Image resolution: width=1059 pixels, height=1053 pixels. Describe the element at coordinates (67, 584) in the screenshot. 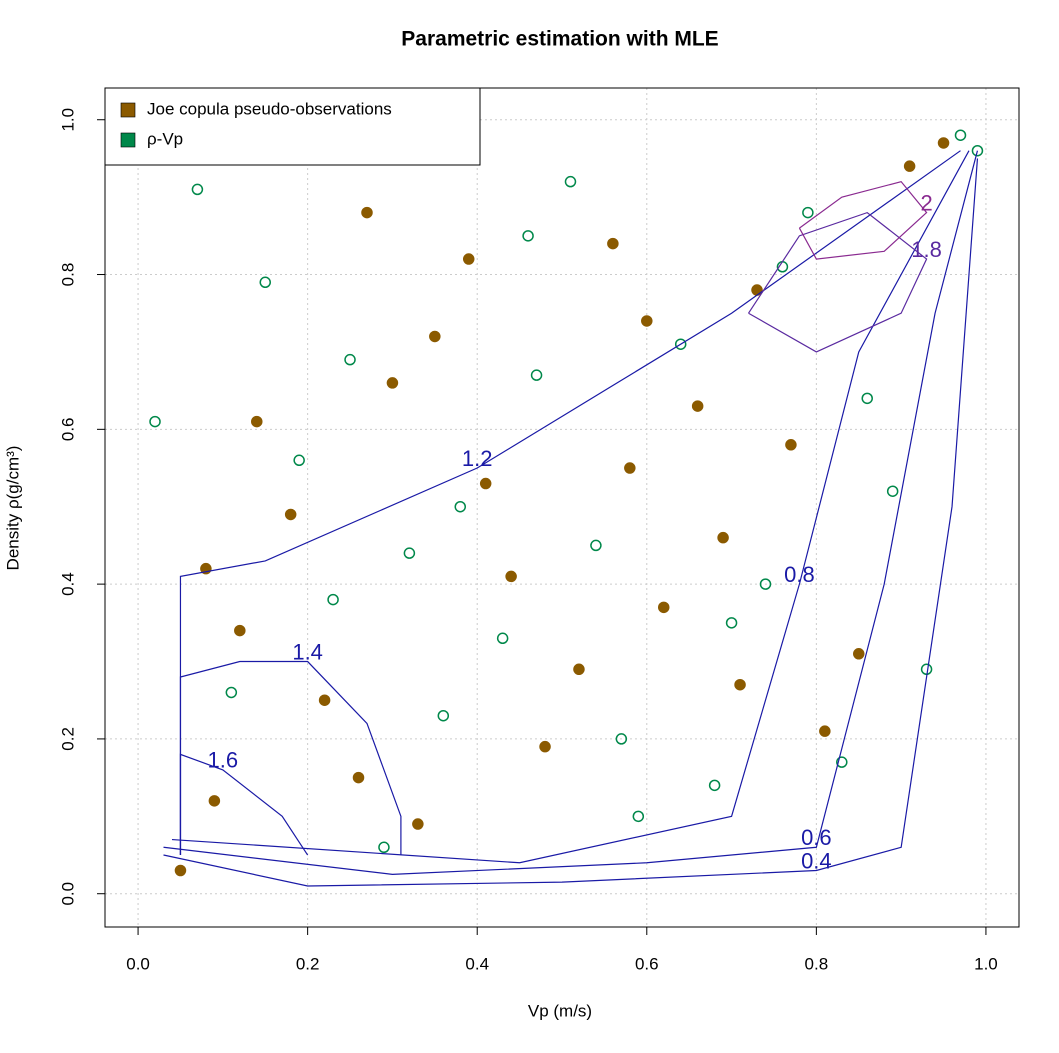

I see `y-tick-label: 0.4` at that location.